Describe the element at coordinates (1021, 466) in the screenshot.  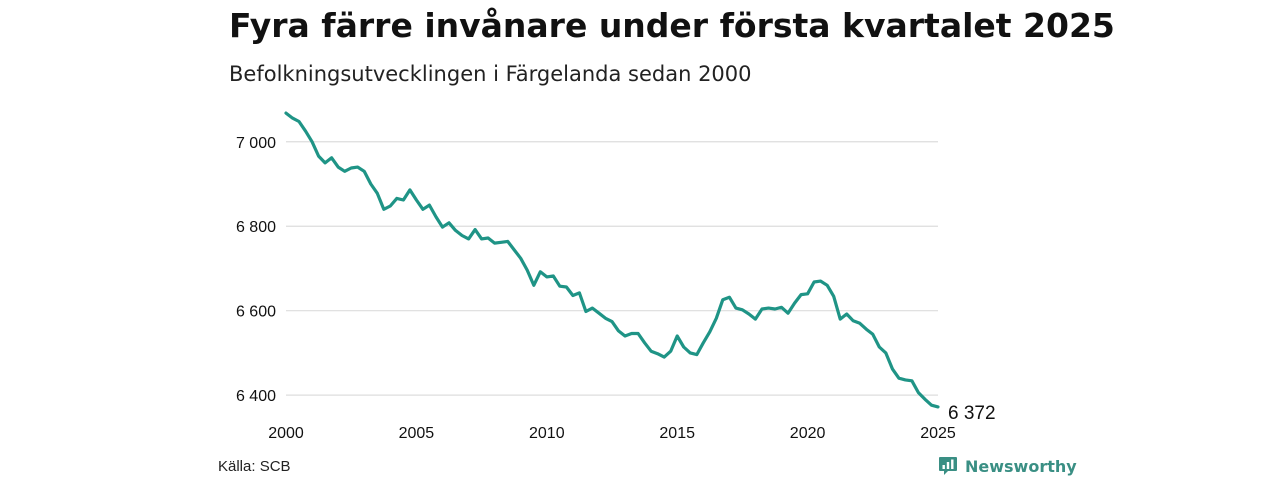
I see `brand-name: Newsworthy` at that location.